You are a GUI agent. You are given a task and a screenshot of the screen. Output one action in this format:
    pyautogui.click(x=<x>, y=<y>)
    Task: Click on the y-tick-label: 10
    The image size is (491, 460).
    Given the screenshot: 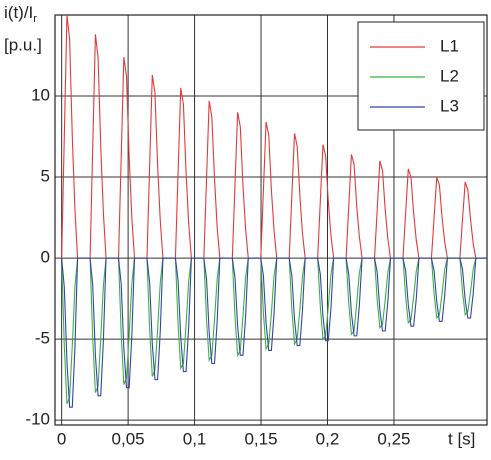 What is the action you would take?
    pyautogui.click(x=40, y=95)
    